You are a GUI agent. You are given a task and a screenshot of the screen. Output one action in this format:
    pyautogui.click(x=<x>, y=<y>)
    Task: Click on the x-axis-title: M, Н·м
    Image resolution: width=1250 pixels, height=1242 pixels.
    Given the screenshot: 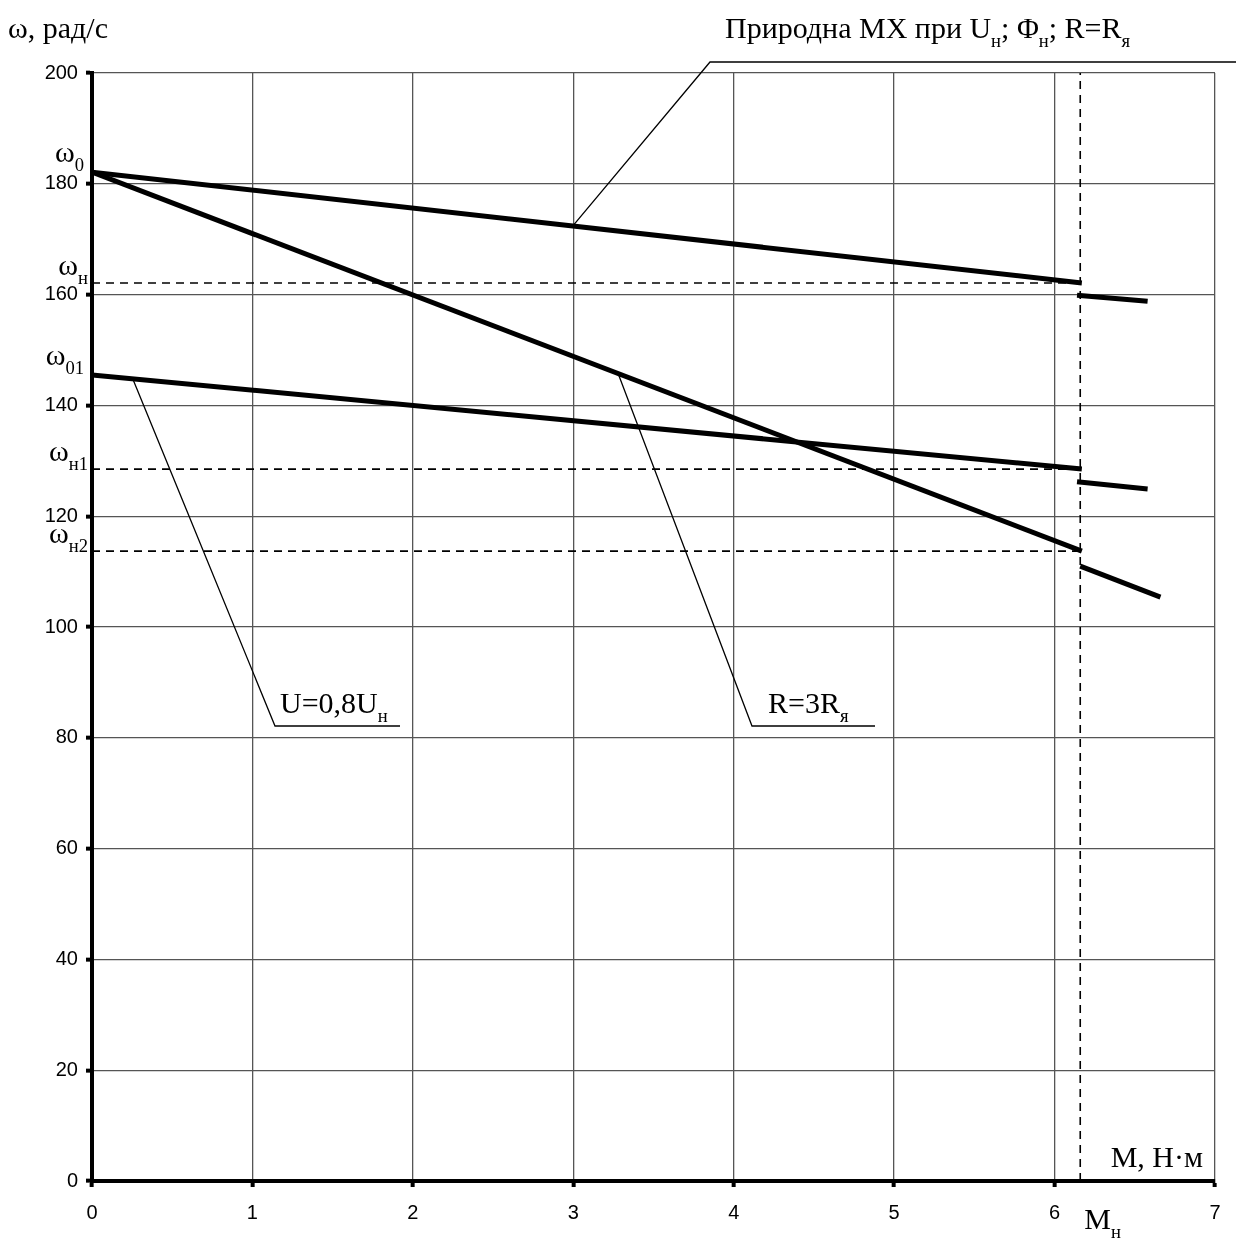 What is the action you would take?
    pyautogui.click(x=1157, y=1156)
    